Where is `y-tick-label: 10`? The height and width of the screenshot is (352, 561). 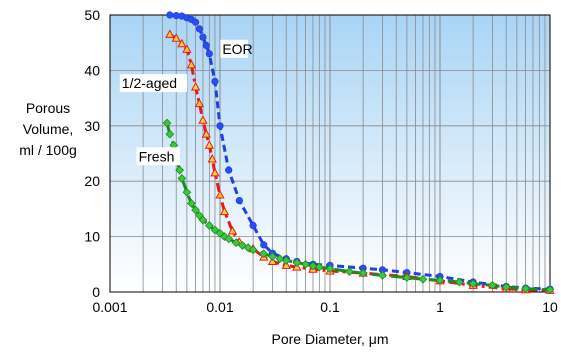
y-tick-label: 10 is located at coordinates (92, 237).